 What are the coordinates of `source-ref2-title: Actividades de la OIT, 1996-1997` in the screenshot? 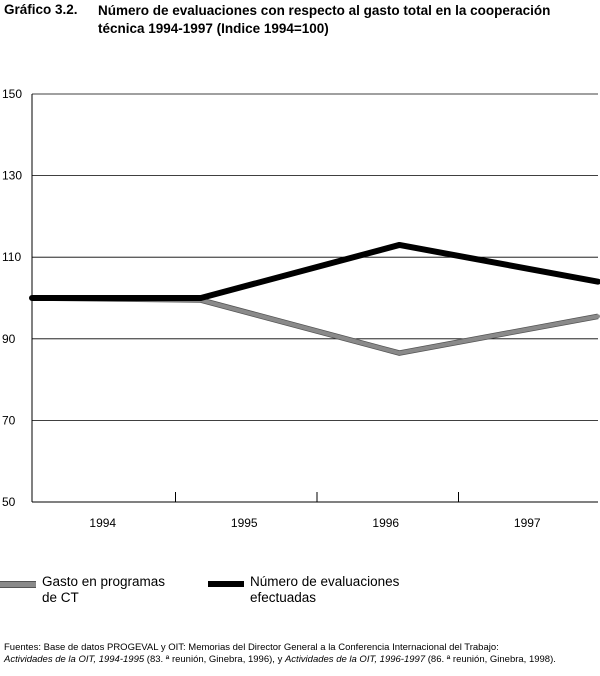 It's located at (355, 659).